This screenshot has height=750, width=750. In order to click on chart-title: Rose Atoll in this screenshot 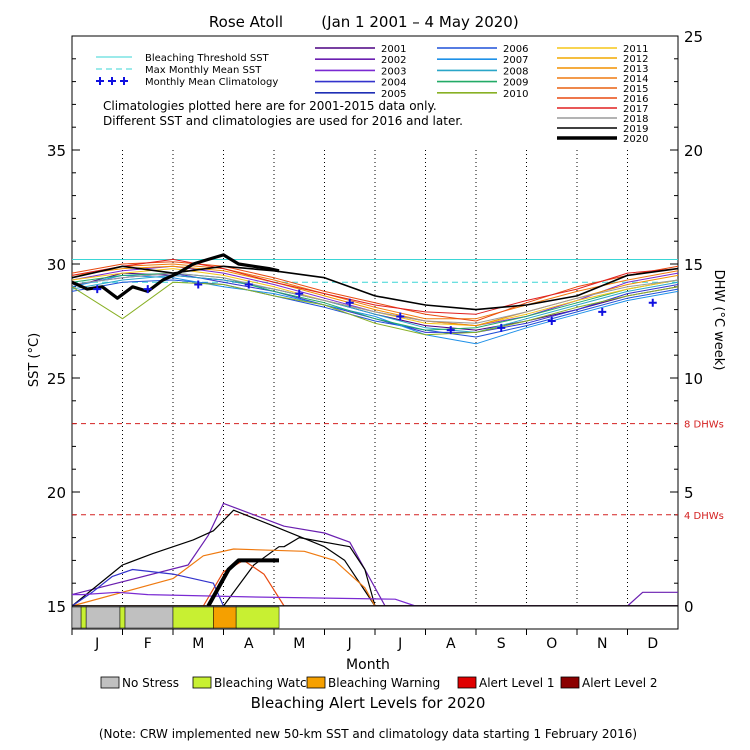, I will do `click(246, 22)`.